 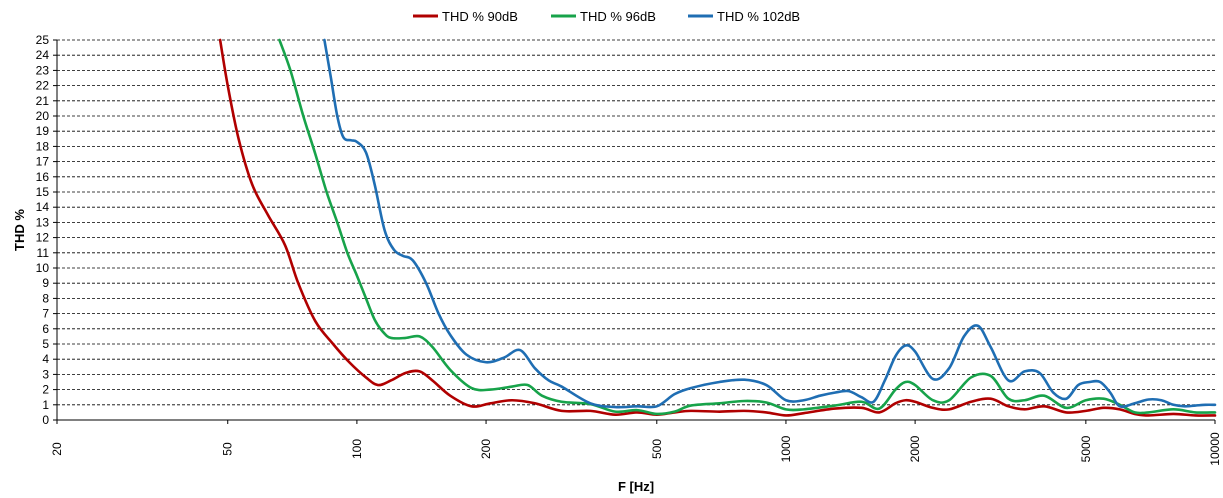 What do you see at coordinates (43, 55) in the screenshot?
I see `y-tick-label: 24` at bounding box center [43, 55].